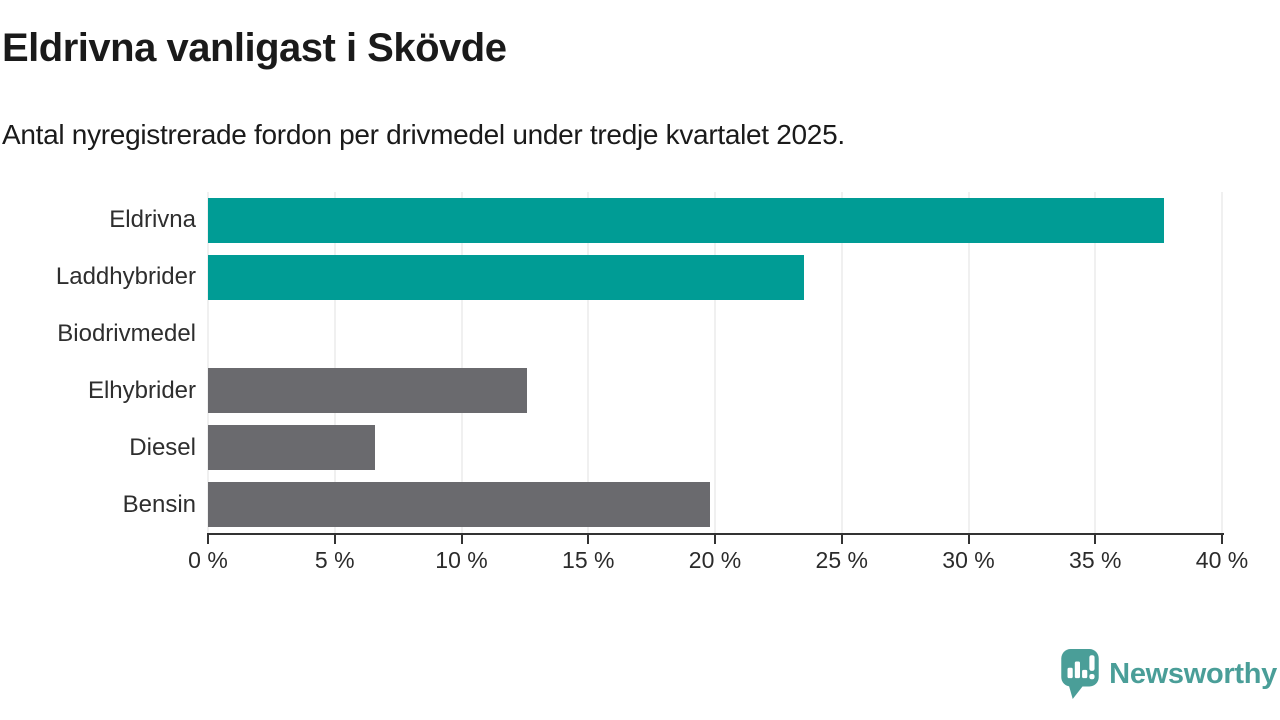 The height and width of the screenshot is (720, 1280). Describe the element at coordinates (152, 220) in the screenshot. I see `category-label: Eldrivna` at that location.